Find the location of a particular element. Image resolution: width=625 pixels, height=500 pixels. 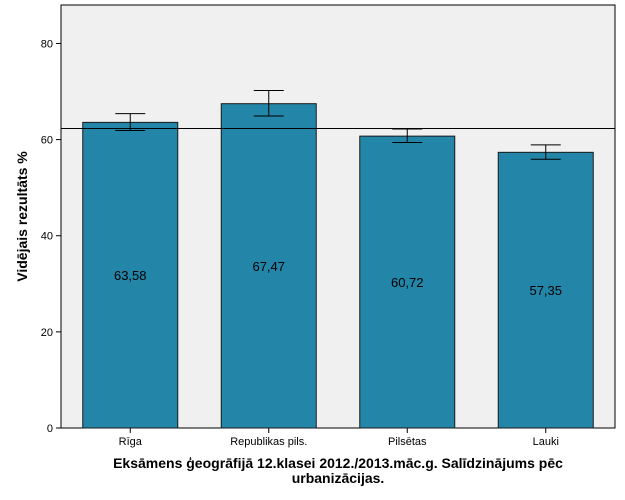

data-label: 63,58 is located at coordinates (130, 275).